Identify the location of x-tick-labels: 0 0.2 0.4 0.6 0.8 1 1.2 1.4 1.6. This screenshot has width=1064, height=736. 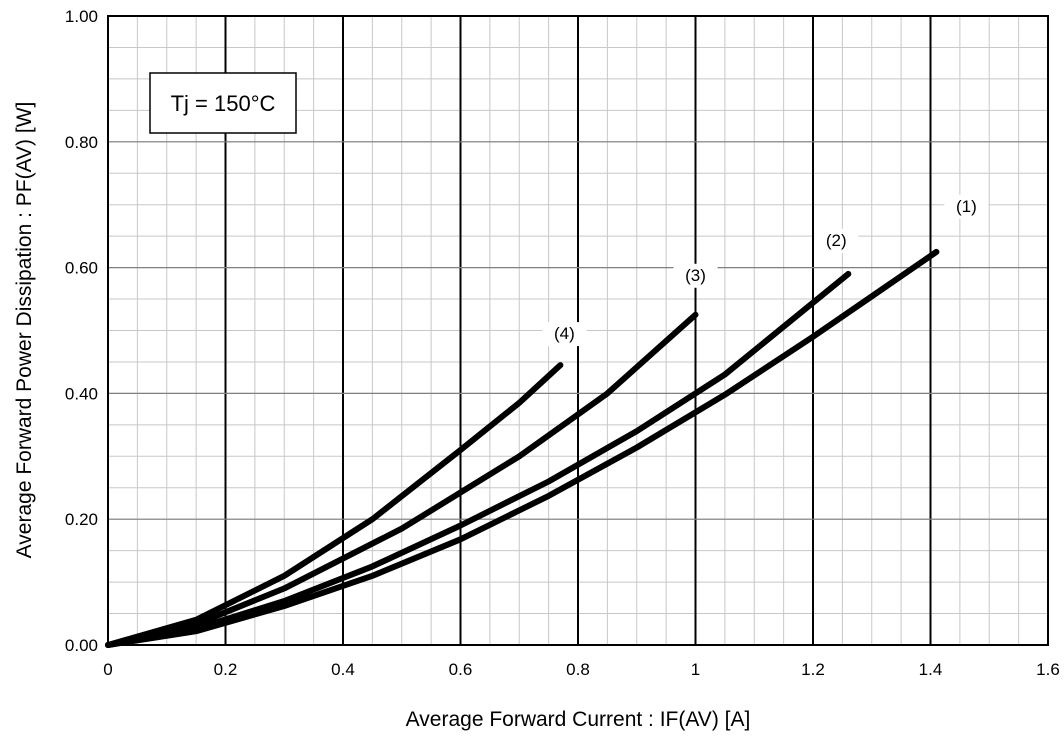
(581, 669).